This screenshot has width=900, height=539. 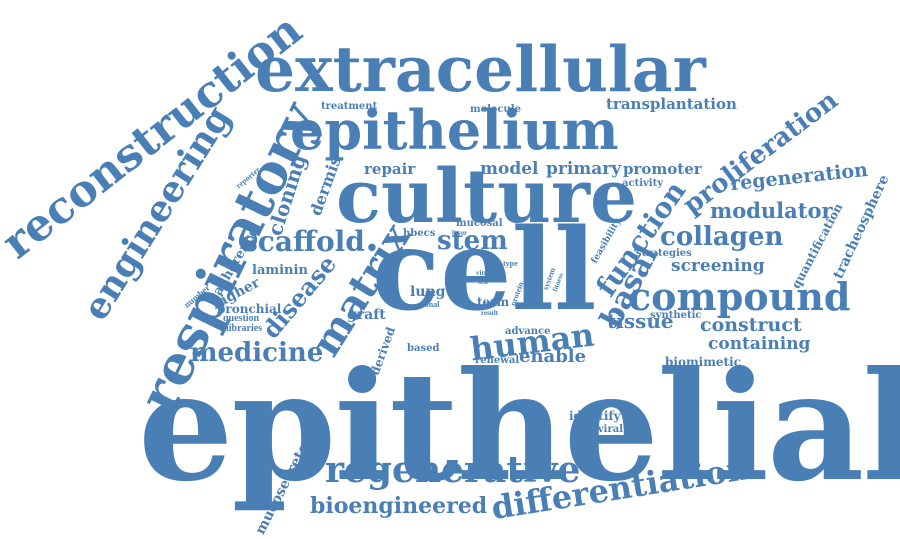 What do you see at coordinates (495, 109) in the screenshot?
I see `word-molecule: molecule` at bounding box center [495, 109].